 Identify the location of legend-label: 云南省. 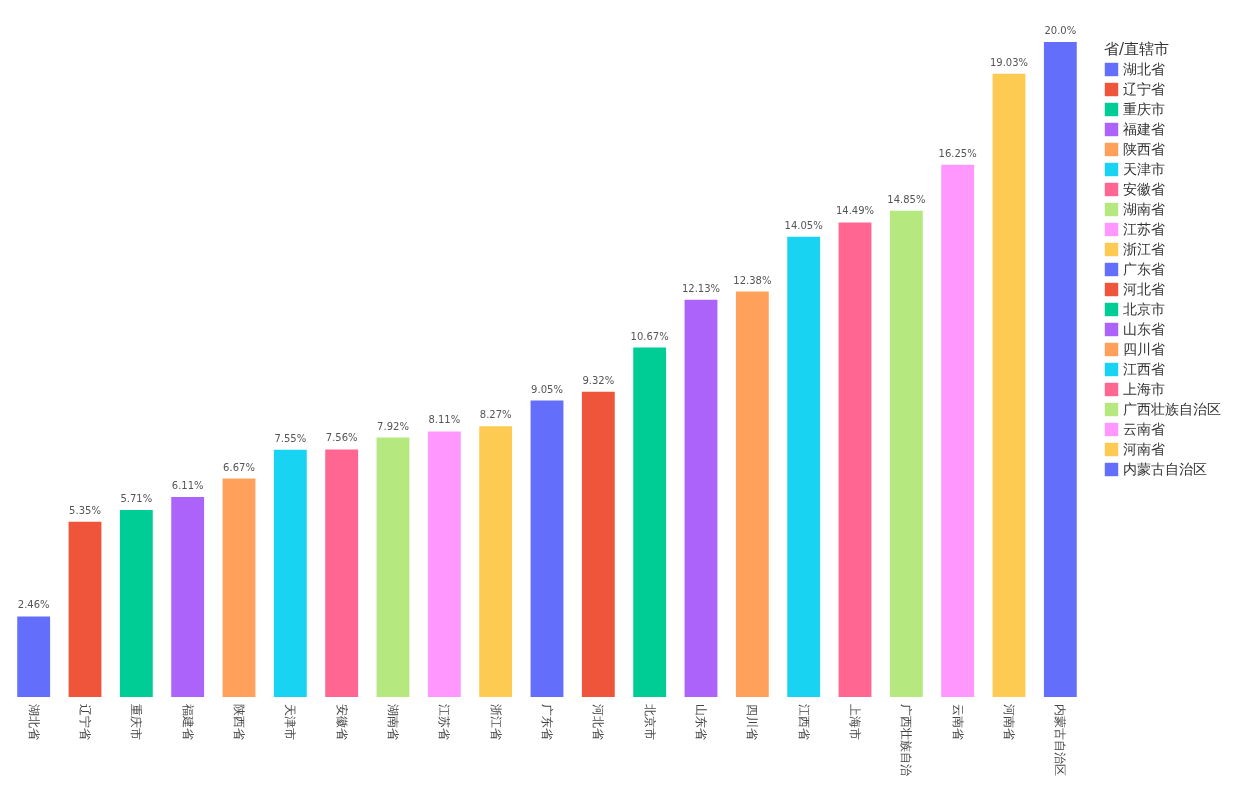
(1144, 428).